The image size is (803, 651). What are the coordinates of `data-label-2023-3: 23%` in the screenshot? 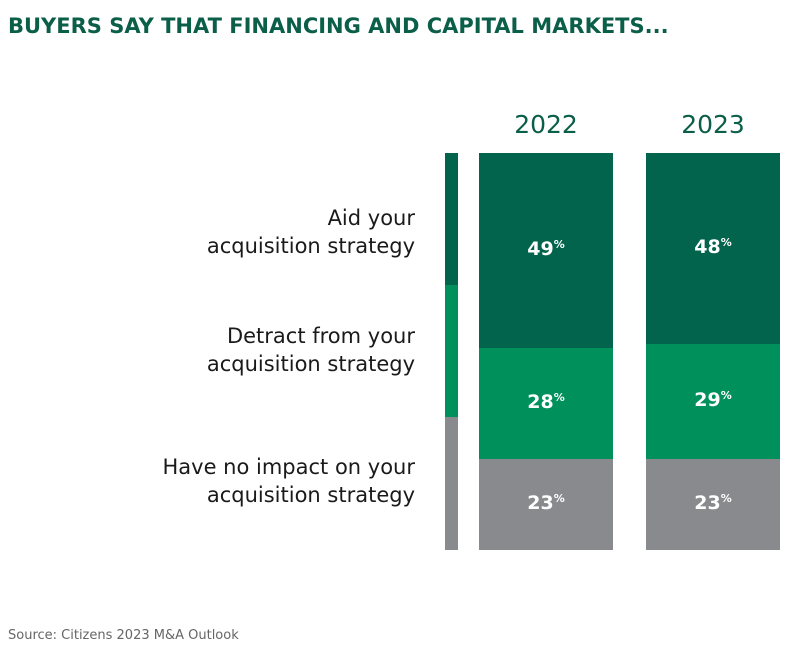 It's located at (713, 503).